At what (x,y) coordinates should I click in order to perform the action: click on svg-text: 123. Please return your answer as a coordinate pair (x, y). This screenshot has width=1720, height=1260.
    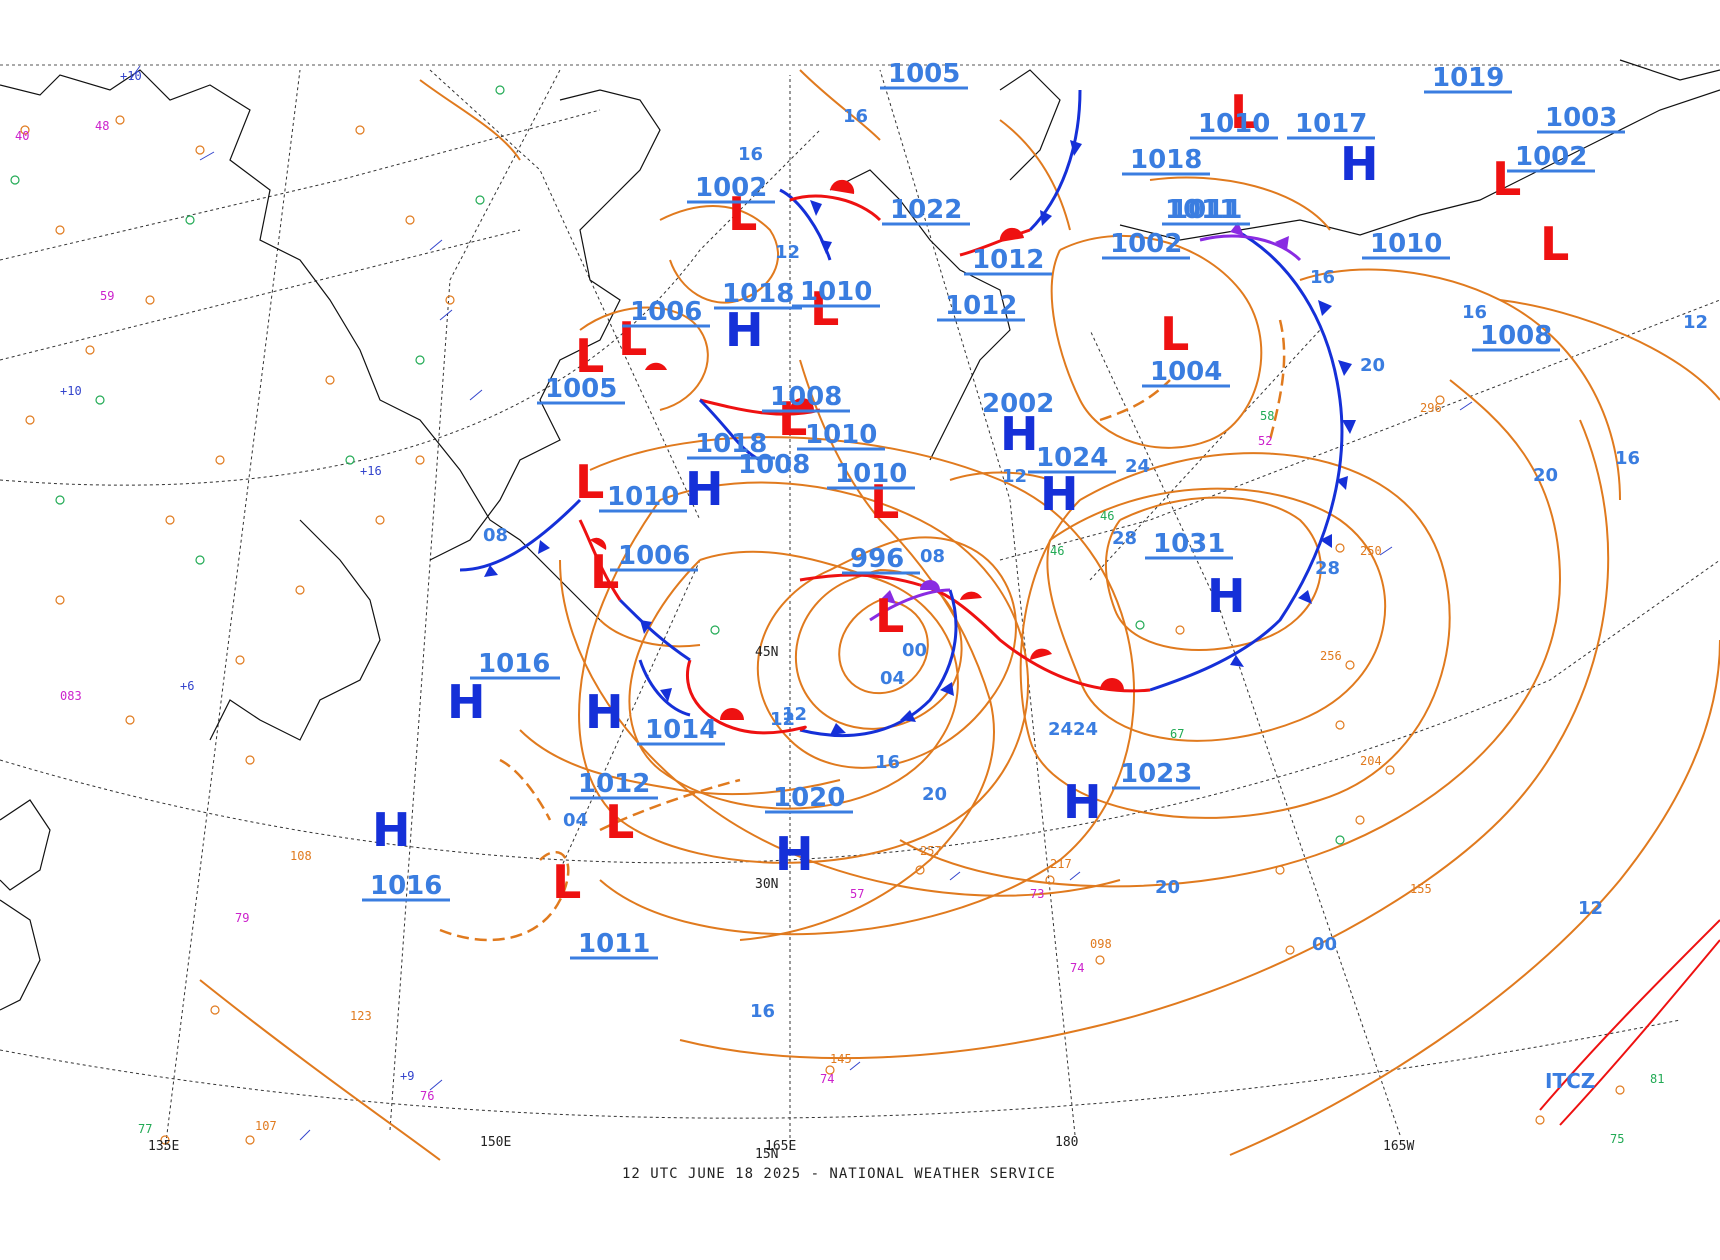
    Looking at the image, I should click on (361, 1016).